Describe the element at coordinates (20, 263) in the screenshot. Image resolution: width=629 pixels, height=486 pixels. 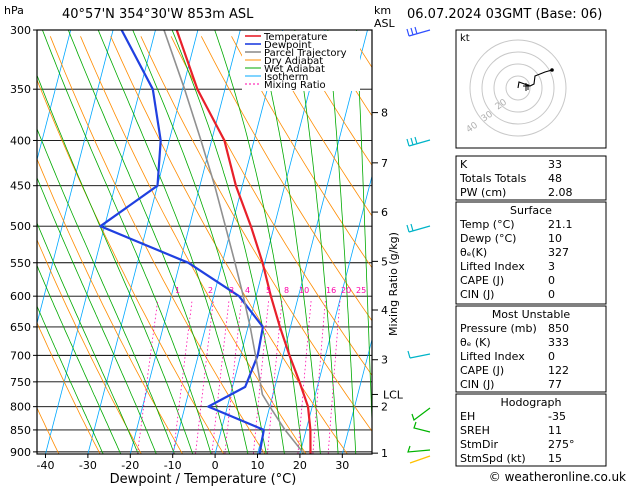
I see `pressure-tick-label: 550` at that location.